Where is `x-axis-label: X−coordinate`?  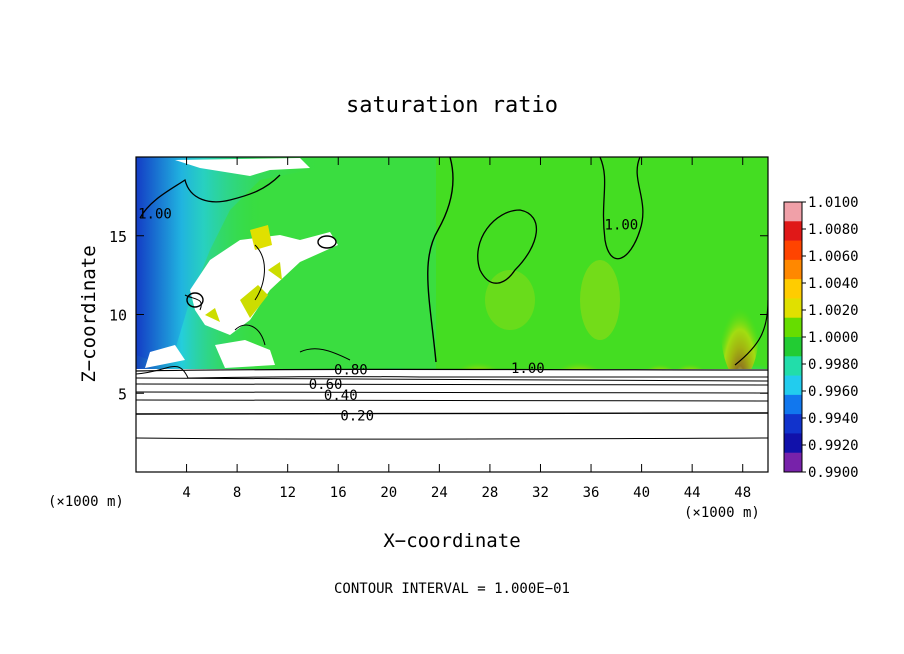 x-axis-label: X−coordinate is located at coordinates (451, 541).